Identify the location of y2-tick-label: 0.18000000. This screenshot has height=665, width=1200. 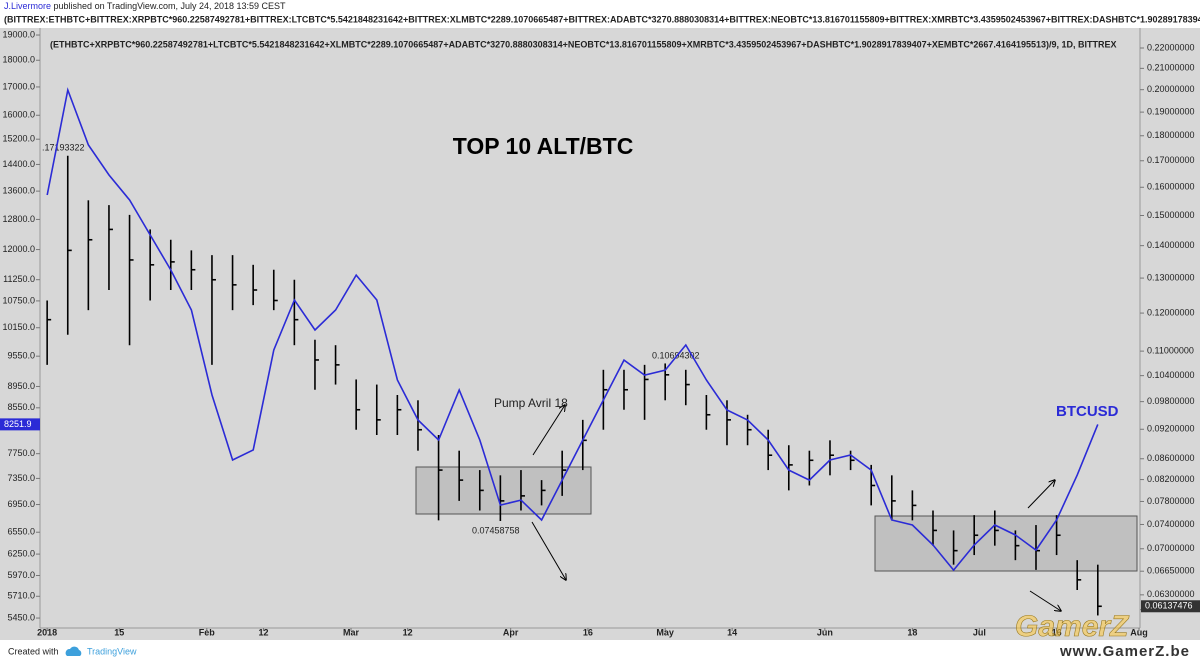
(1171, 135).